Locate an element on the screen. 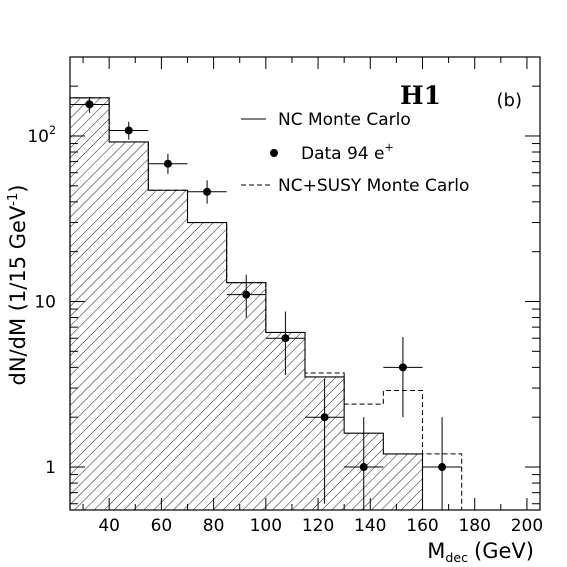 The image size is (567, 567). x-tick-label: 60 is located at coordinates (162, 526).